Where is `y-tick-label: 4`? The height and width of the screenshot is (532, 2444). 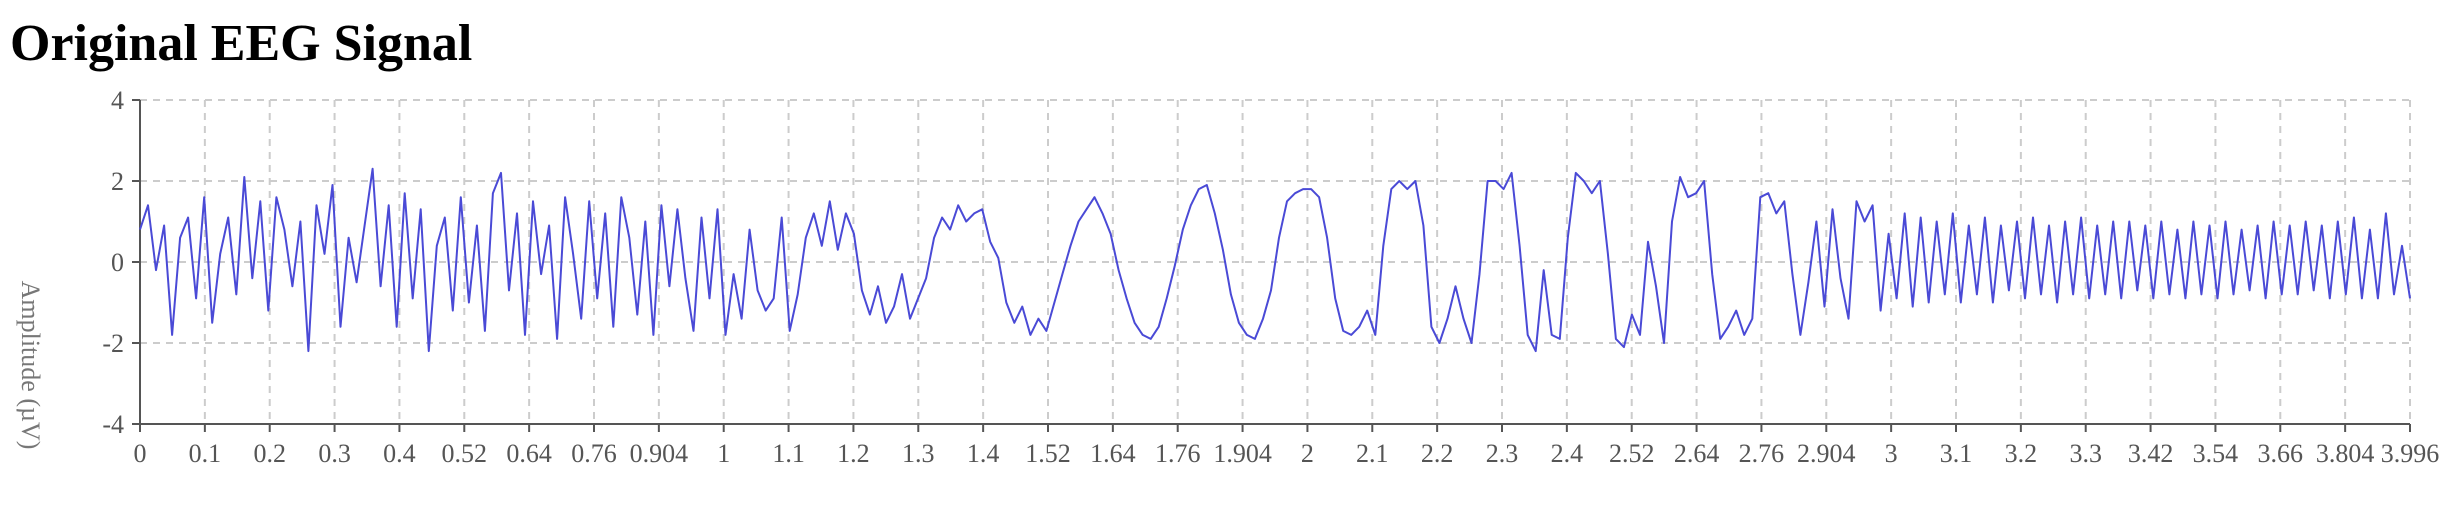 y-tick-label: 4 is located at coordinates (117, 100).